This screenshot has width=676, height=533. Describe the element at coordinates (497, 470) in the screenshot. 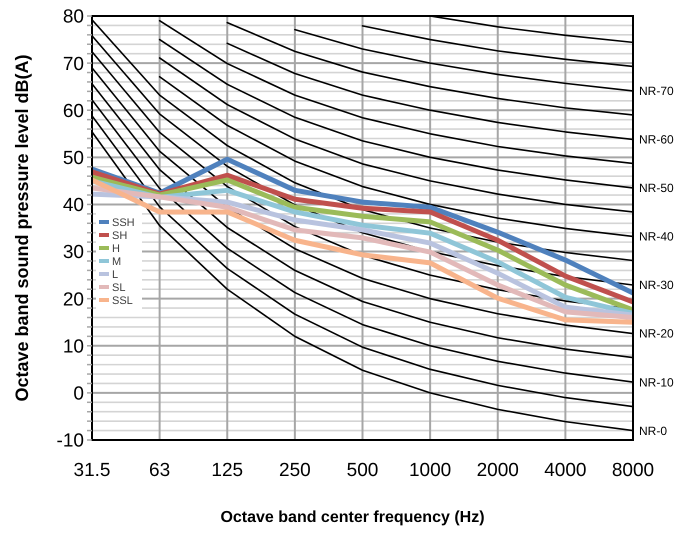

I see `x-tick-label: 2000` at that location.